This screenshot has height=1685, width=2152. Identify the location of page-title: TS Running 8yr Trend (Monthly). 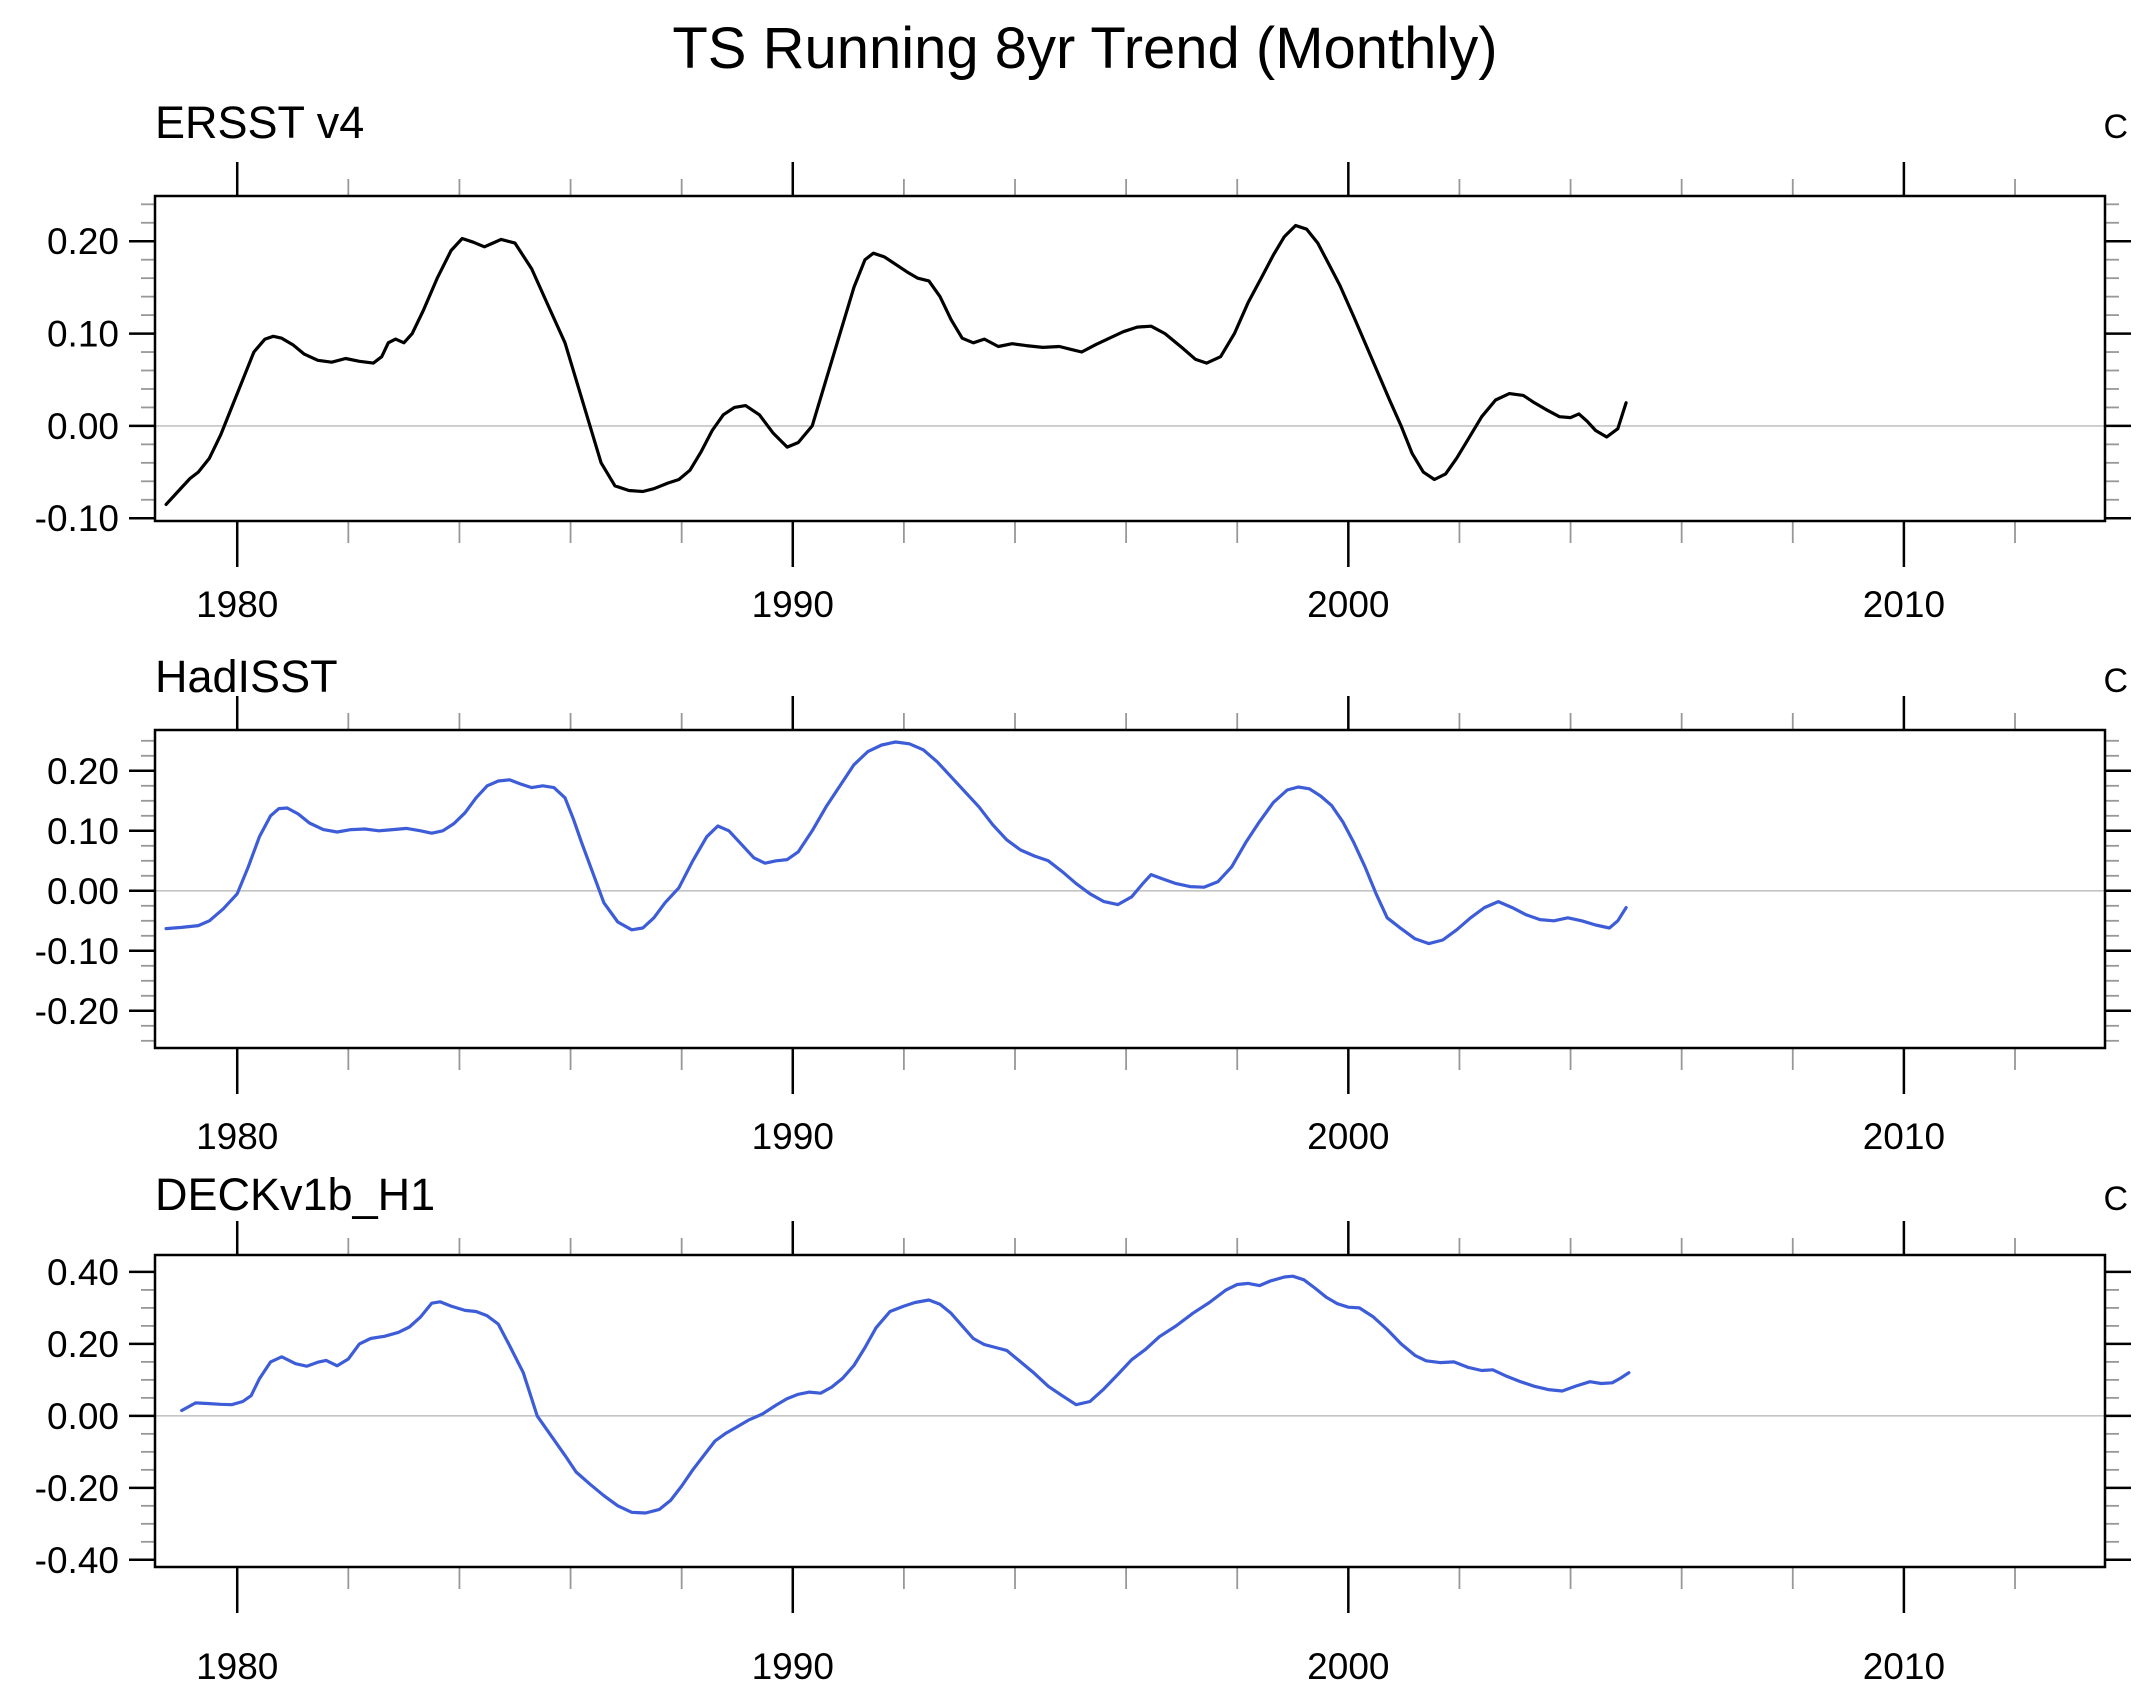
(1084, 48).